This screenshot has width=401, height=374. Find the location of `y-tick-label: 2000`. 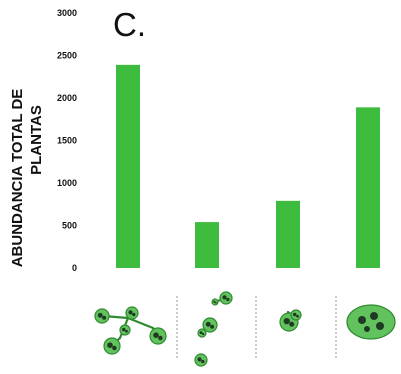

y-tick-label: 2000 is located at coordinates (67, 98).